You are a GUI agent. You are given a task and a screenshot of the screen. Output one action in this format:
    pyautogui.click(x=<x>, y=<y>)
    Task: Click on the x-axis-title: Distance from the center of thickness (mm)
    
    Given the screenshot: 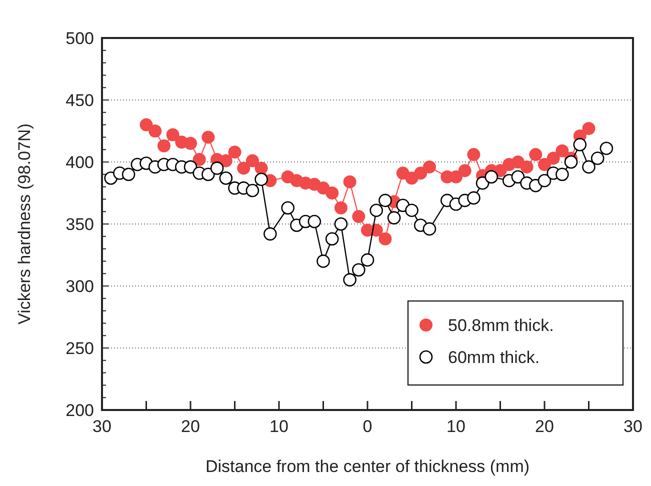 What is the action you would take?
    pyautogui.click(x=367, y=466)
    